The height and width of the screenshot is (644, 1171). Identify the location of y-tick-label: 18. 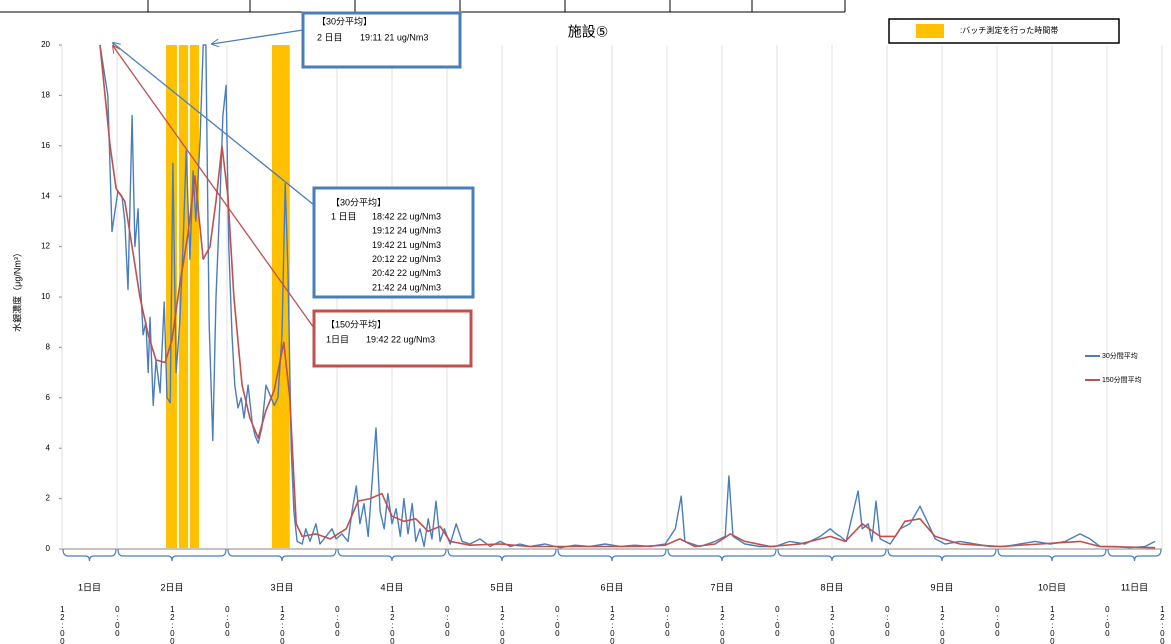
(45, 95).